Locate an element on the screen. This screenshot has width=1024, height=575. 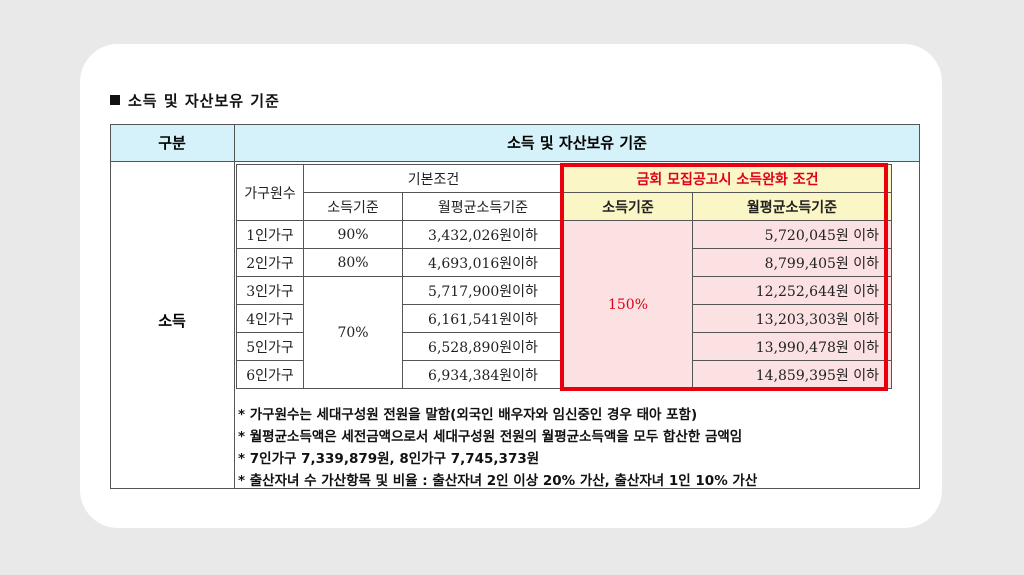
relaxed-avg-cell: 13,990,478원 이하 is located at coordinates (792, 346).